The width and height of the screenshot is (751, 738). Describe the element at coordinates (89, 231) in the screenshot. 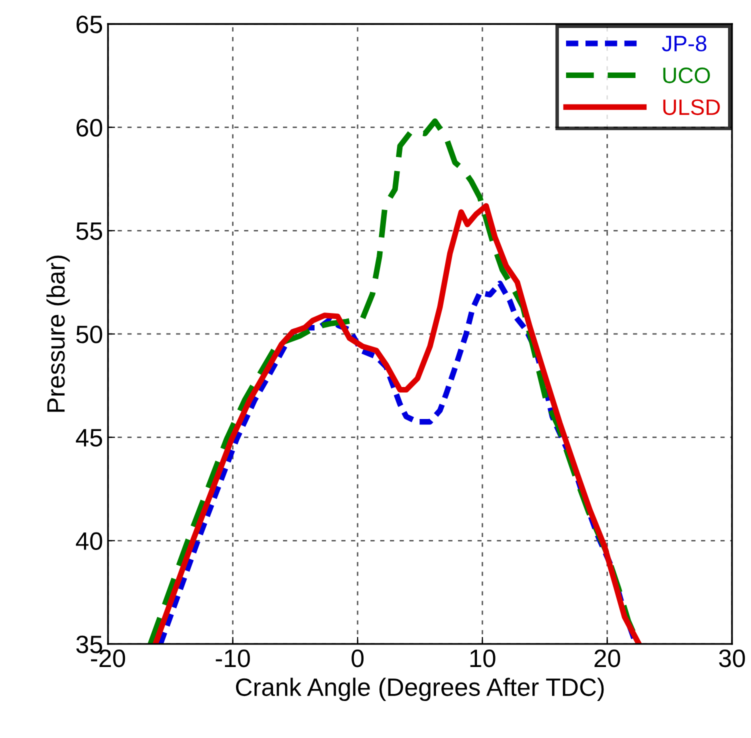

I see `y-tick-label: 55` at that location.